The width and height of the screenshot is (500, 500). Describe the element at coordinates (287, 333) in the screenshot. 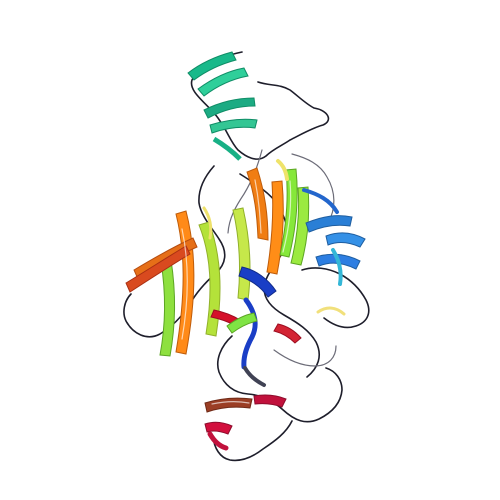

I see `red-accent-right` at that location.